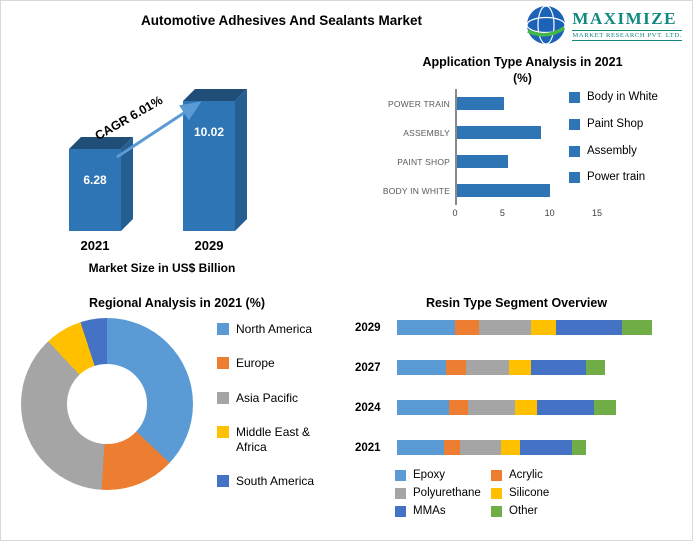 Image resolution: width=693 pixels, height=541 pixels. What do you see at coordinates (622, 97) in the screenshot?
I see `legend-label: Body in White` at bounding box center [622, 97].